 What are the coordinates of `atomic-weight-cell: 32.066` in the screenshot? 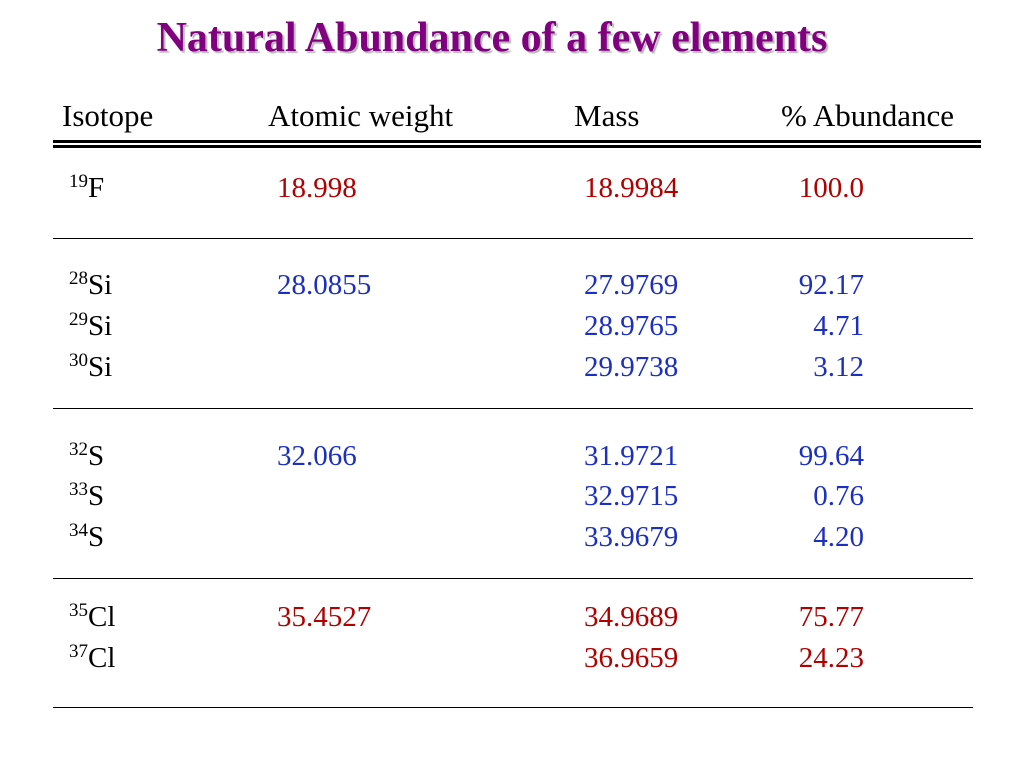 It's located at (317, 456).